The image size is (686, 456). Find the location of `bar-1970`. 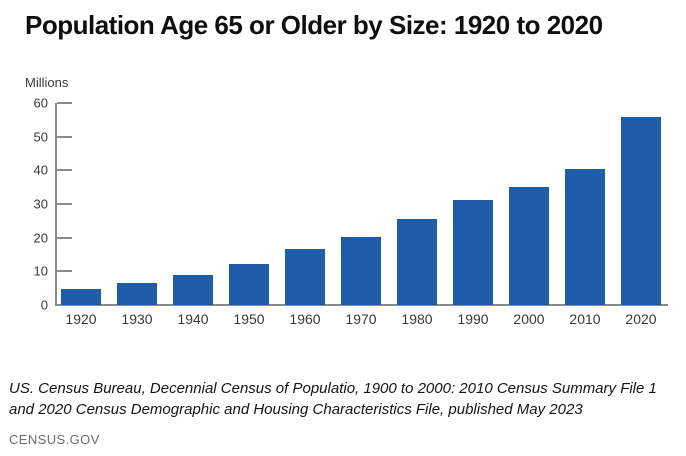

bar-1970 is located at coordinates (361, 271).